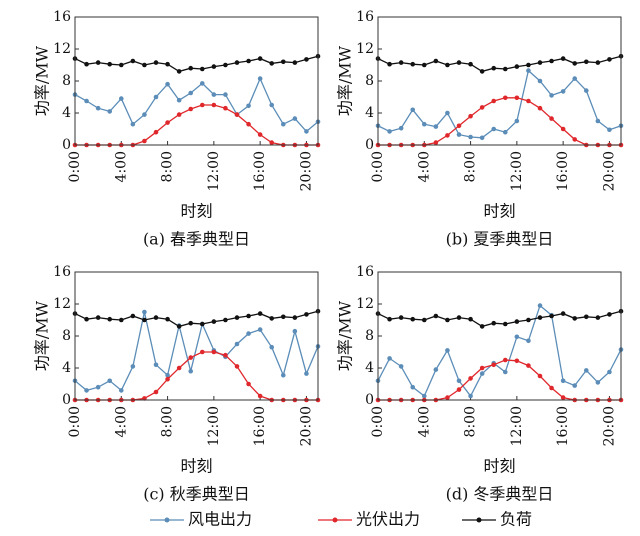 Image resolution: width=640 pixels, height=536 pixels. Describe the element at coordinates (365, 49) in the screenshot. I see `y-tick-label: 12` at that location.